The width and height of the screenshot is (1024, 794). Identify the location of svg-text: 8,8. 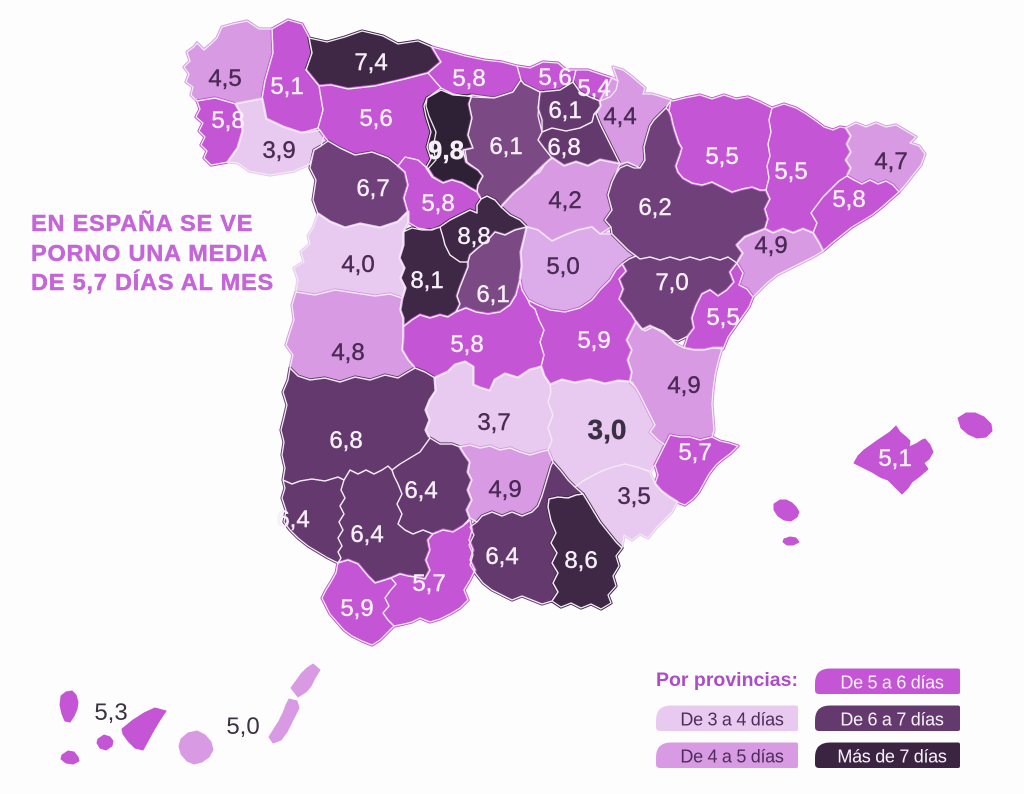
(473, 236).